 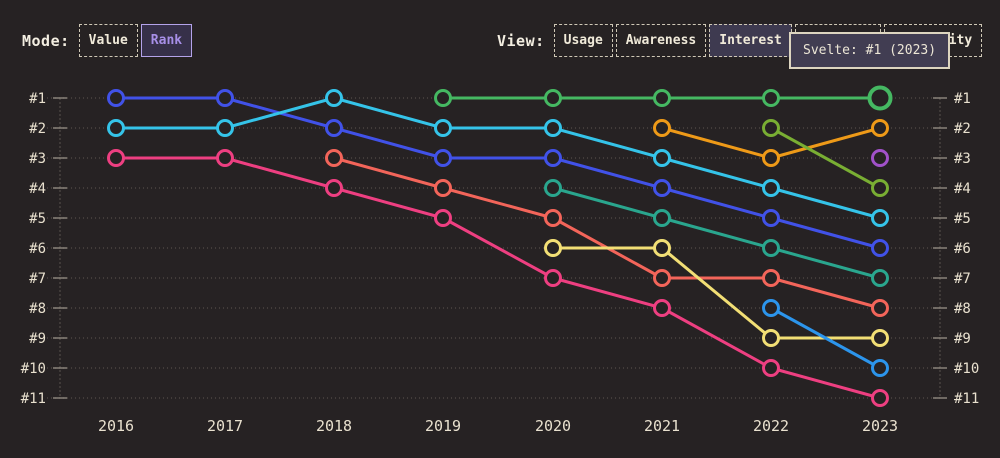 I want to click on point-blue-2022, so click(x=771, y=218).